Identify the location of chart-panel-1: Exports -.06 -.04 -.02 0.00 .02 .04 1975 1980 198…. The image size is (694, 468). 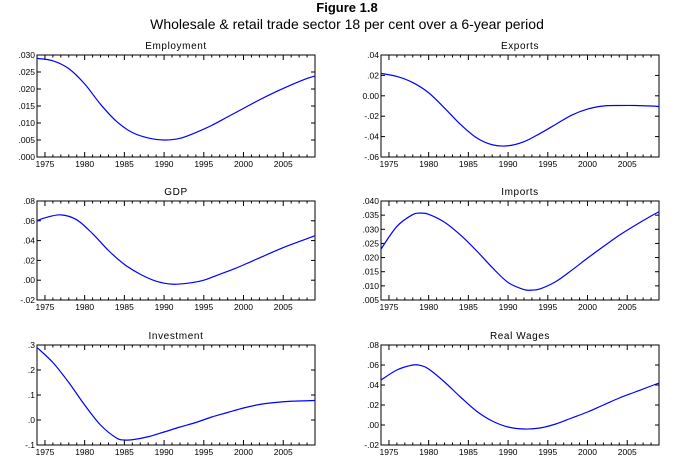
(511, 105).